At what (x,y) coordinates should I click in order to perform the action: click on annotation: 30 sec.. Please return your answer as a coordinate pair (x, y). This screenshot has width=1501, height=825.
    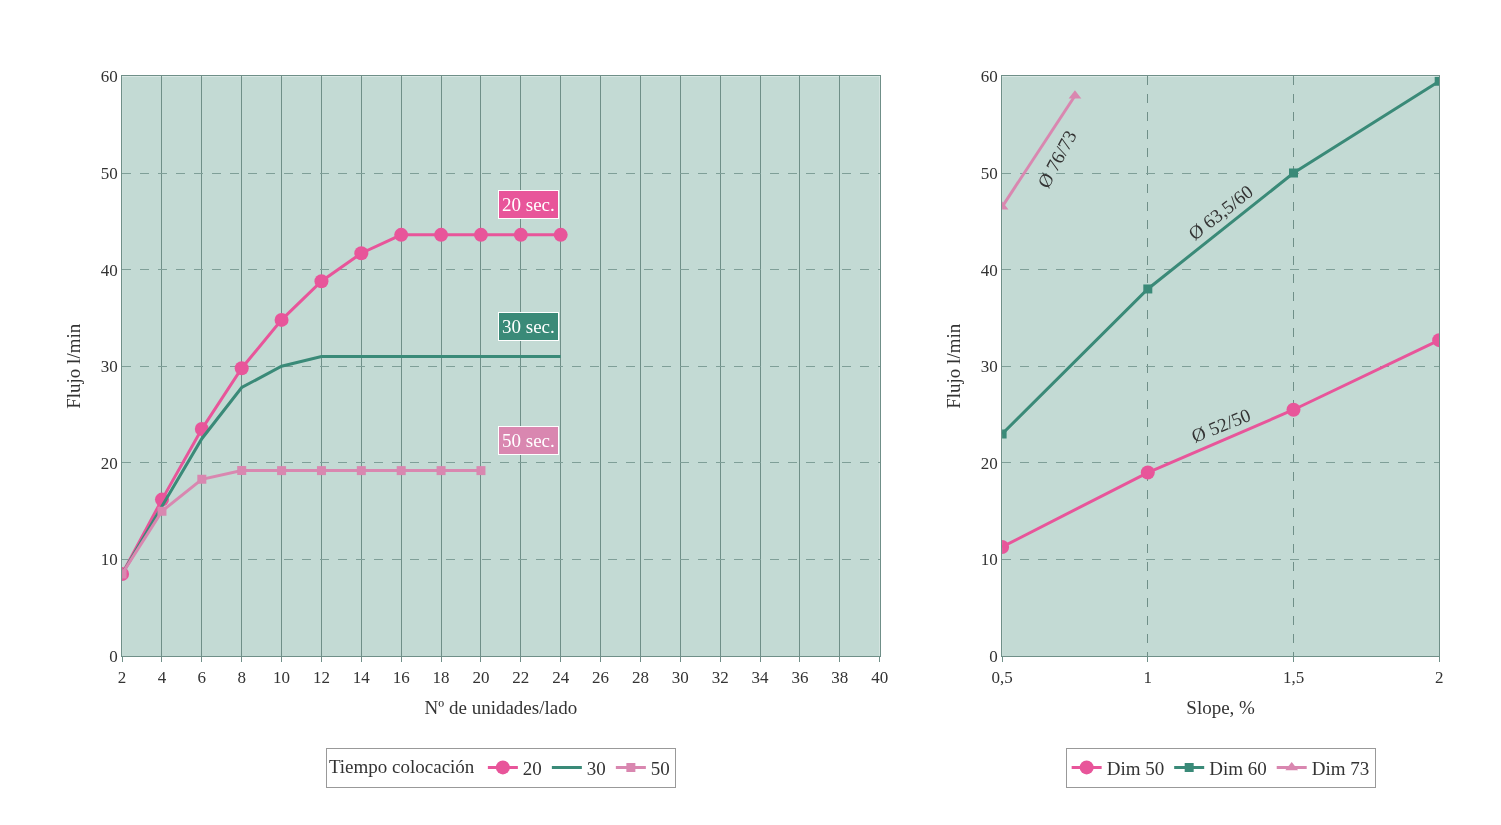
    Looking at the image, I should click on (528, 326).